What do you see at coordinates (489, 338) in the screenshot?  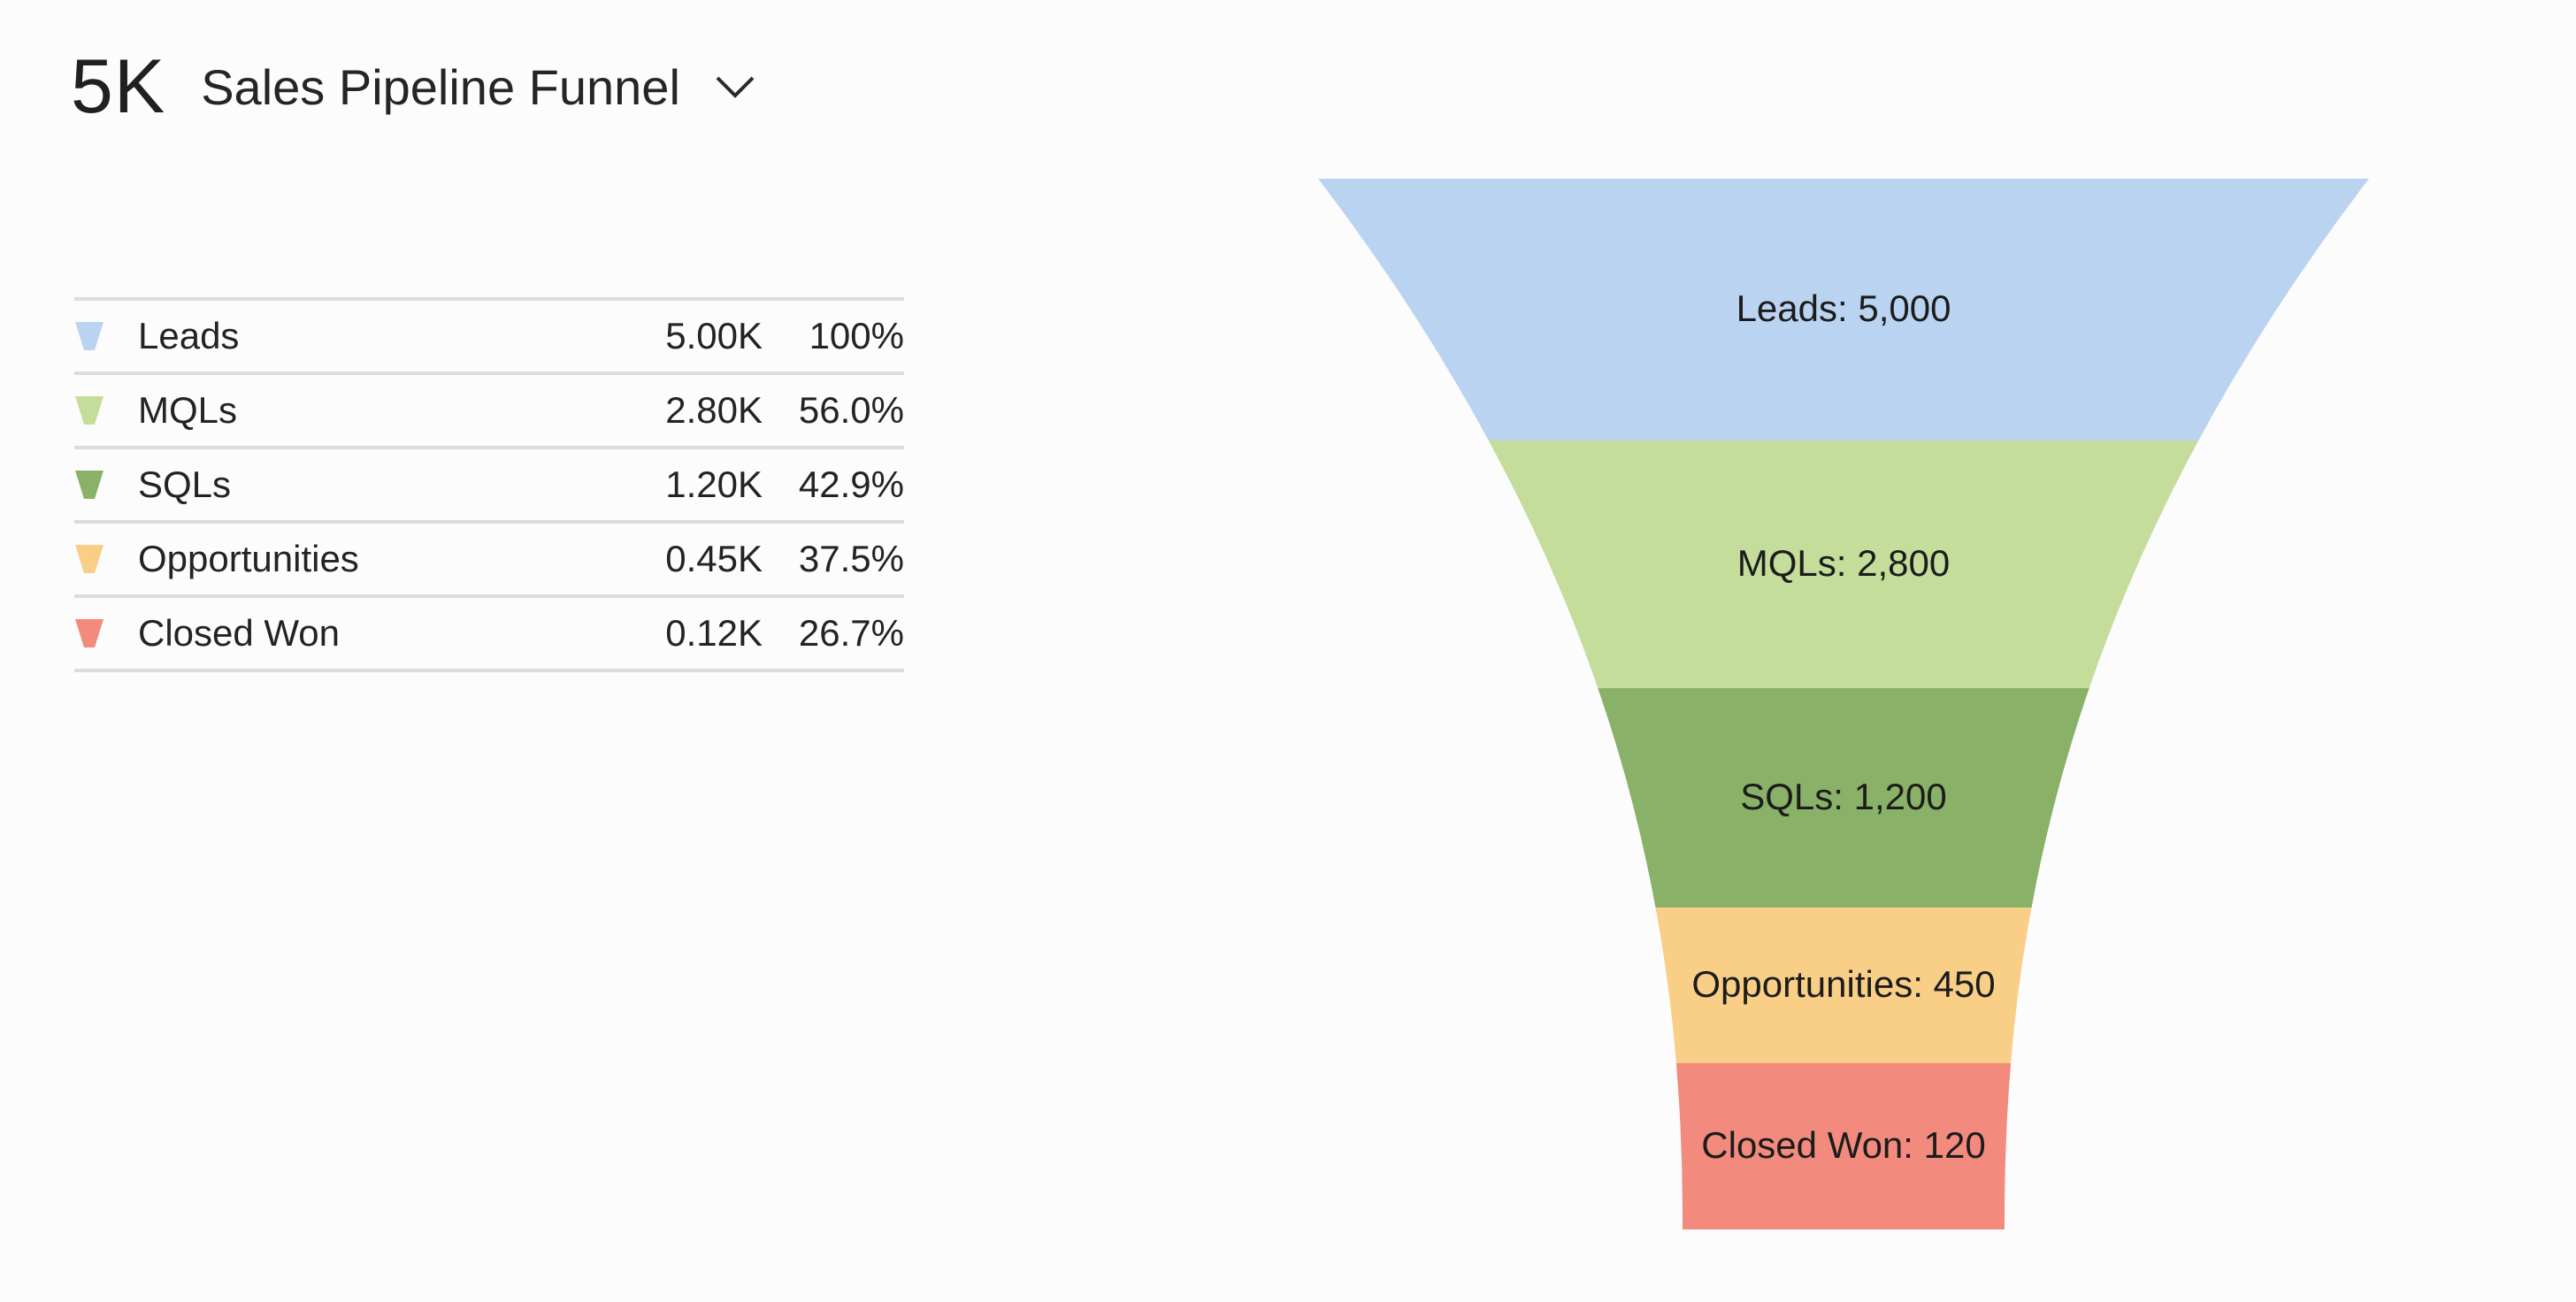 I see `legend-row-leads: Leads 5.00K 100%` at bounding box center [489, 338].